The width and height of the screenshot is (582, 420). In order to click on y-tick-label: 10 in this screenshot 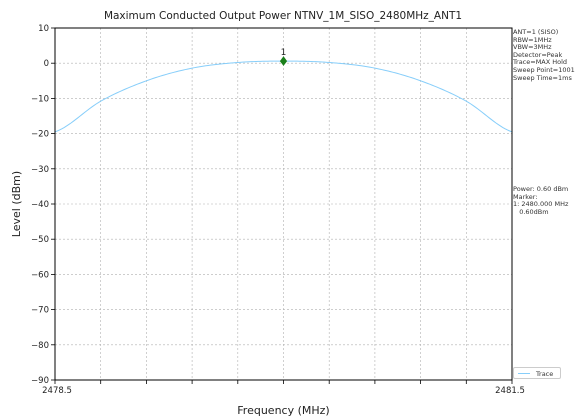, I will do `click(43, 29)`.